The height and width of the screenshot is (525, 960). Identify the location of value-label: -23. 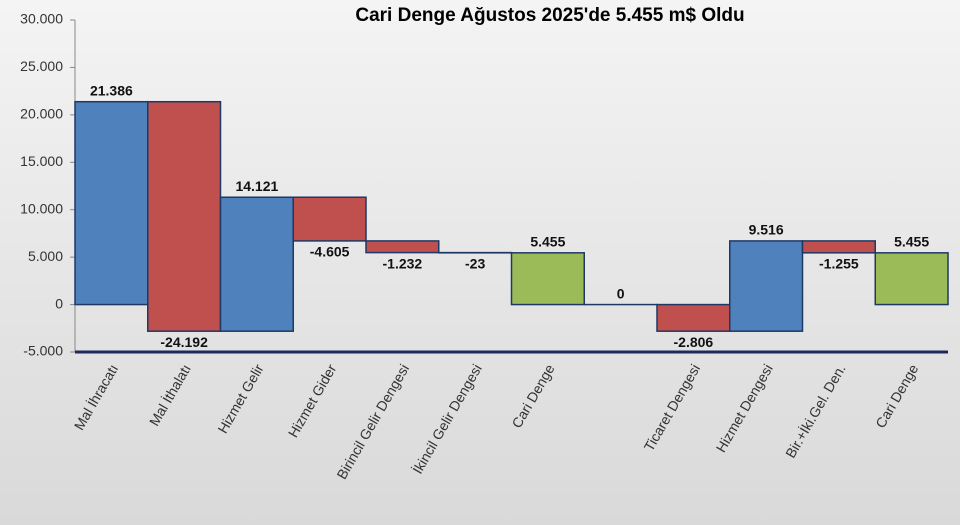
(475, 264).